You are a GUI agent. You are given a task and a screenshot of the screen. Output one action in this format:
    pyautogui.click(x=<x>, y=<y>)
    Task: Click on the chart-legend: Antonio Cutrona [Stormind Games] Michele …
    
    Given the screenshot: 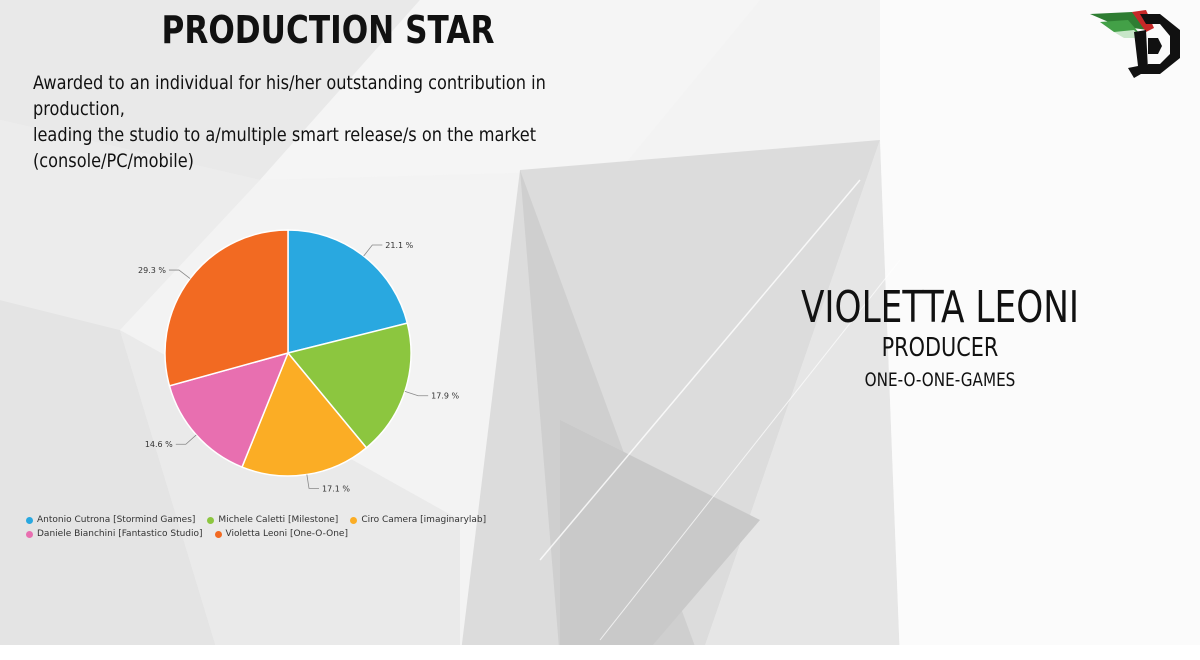 What is the action you would take?
    pyautogui.click(x=286, y=527)
    